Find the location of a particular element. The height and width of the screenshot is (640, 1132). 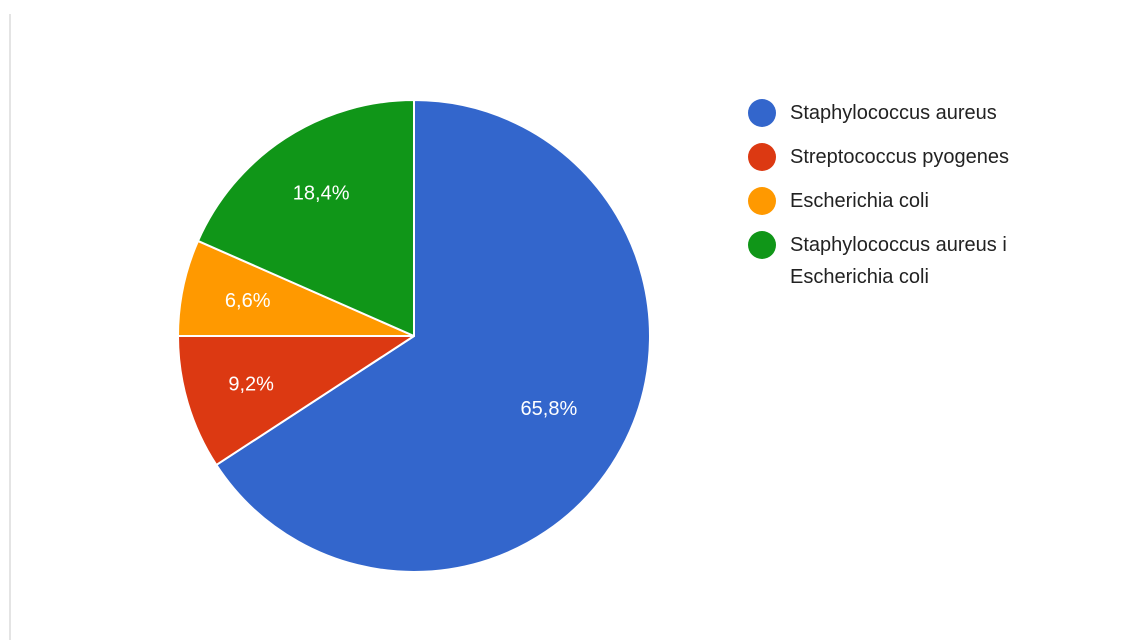

legend-label: Staphylococcus aureus is located at coordinates (893, 113).